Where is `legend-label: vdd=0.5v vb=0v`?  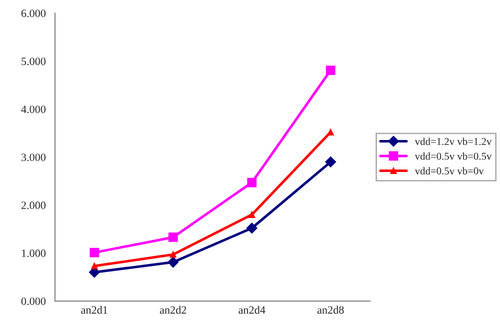 legend-label: vdd=0.5v vb=0v is located at coordinates (449, 170).